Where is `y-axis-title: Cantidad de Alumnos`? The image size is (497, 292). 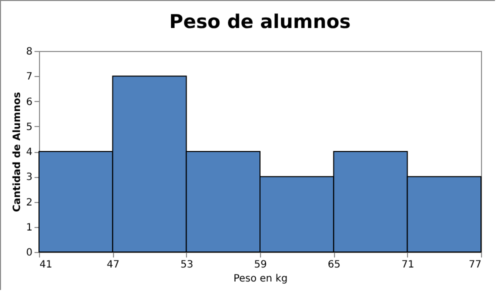
y-axis-title: Cantidad de Alumnos is located at coordinates (18, 152).